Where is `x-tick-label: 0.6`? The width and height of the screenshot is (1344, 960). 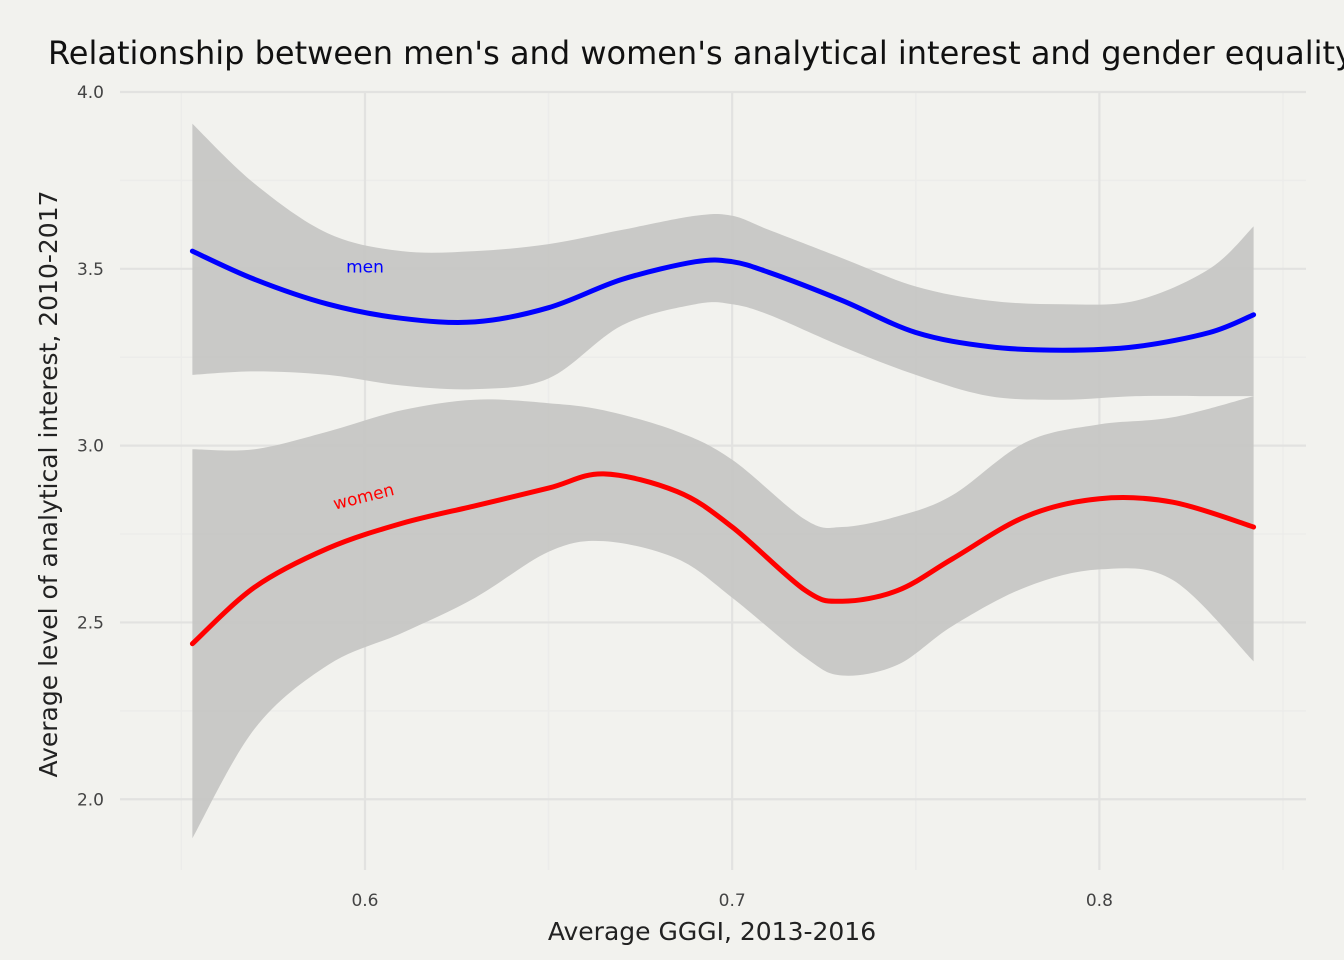 x-tick-label: 0.6 is located at coordinates (364, 901).